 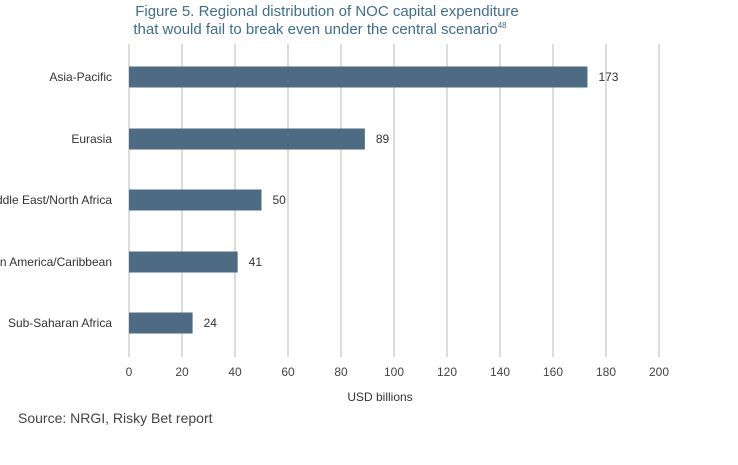 I want to click on category-label: Eurasia, so click(x=91, y=139).